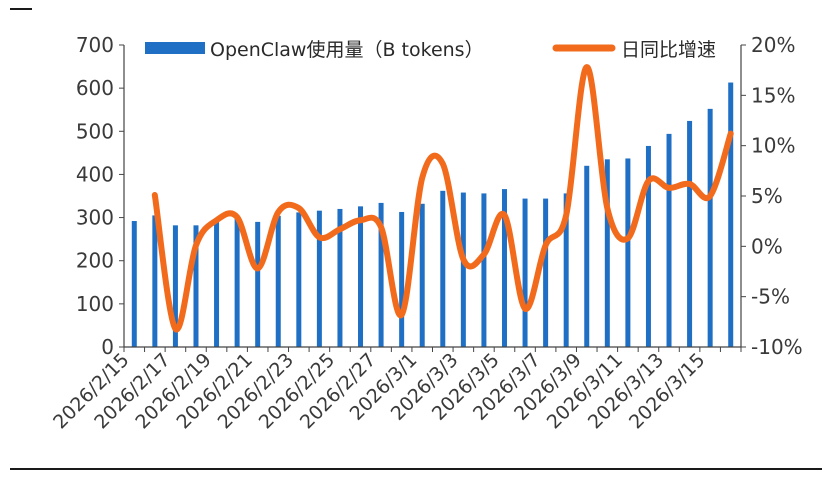  What do you see at coordinates (773, 146) in the screenshot?
I see `y-right-tick-label: 10%` at bounding box center [773, 146].